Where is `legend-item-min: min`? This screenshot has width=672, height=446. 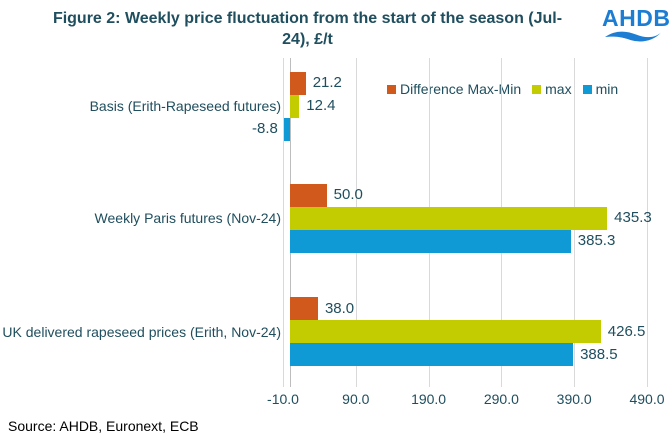 legend-item-min: min is located at coordinates (600, 89).